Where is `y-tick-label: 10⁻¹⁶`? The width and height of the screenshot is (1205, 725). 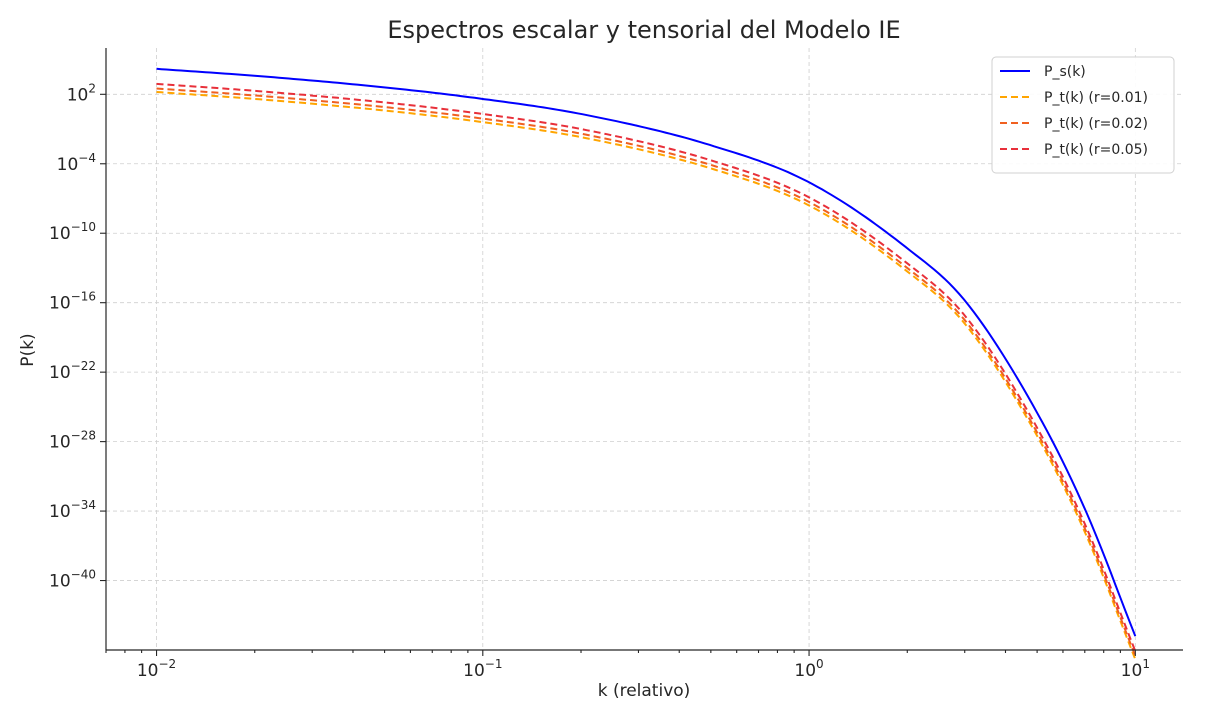 y-tick-label: 10⁻¹⁶ is located at coordinates (72, 302).